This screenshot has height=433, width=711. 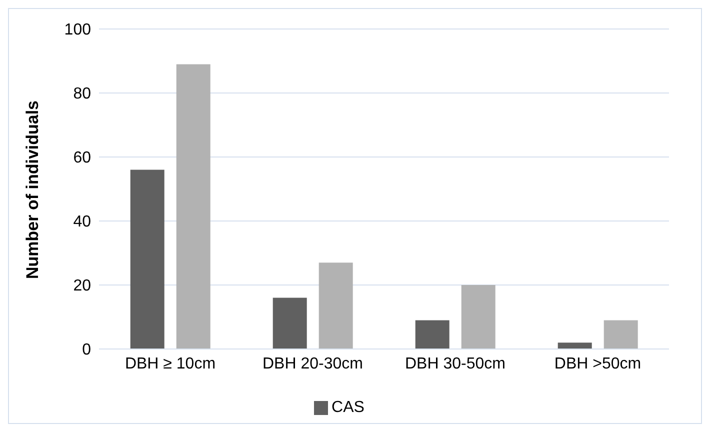 I want to click on y-tick-label: 80, so click(x=82, y=94).